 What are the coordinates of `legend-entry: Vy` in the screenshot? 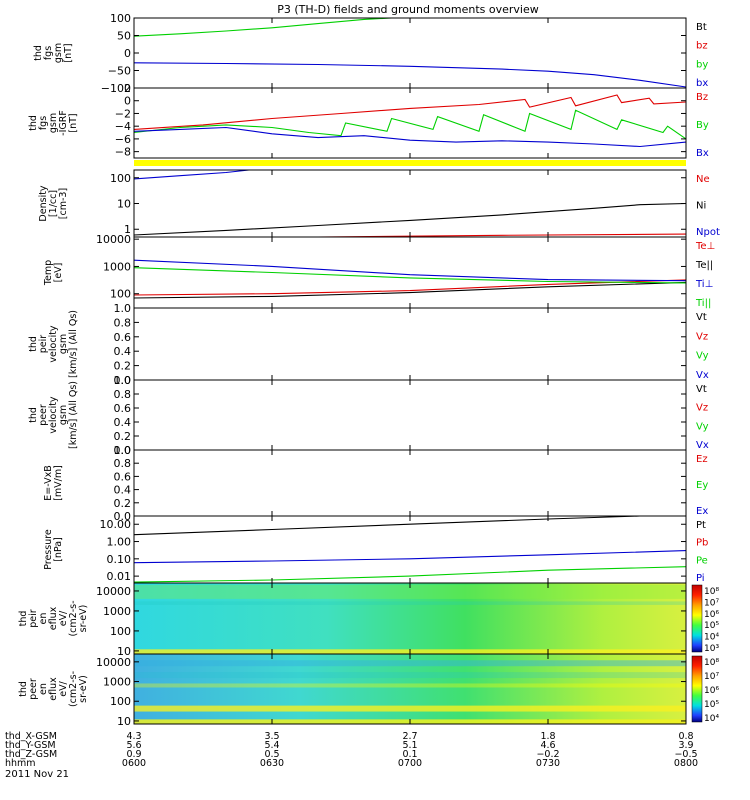 It's located at (702, 356).